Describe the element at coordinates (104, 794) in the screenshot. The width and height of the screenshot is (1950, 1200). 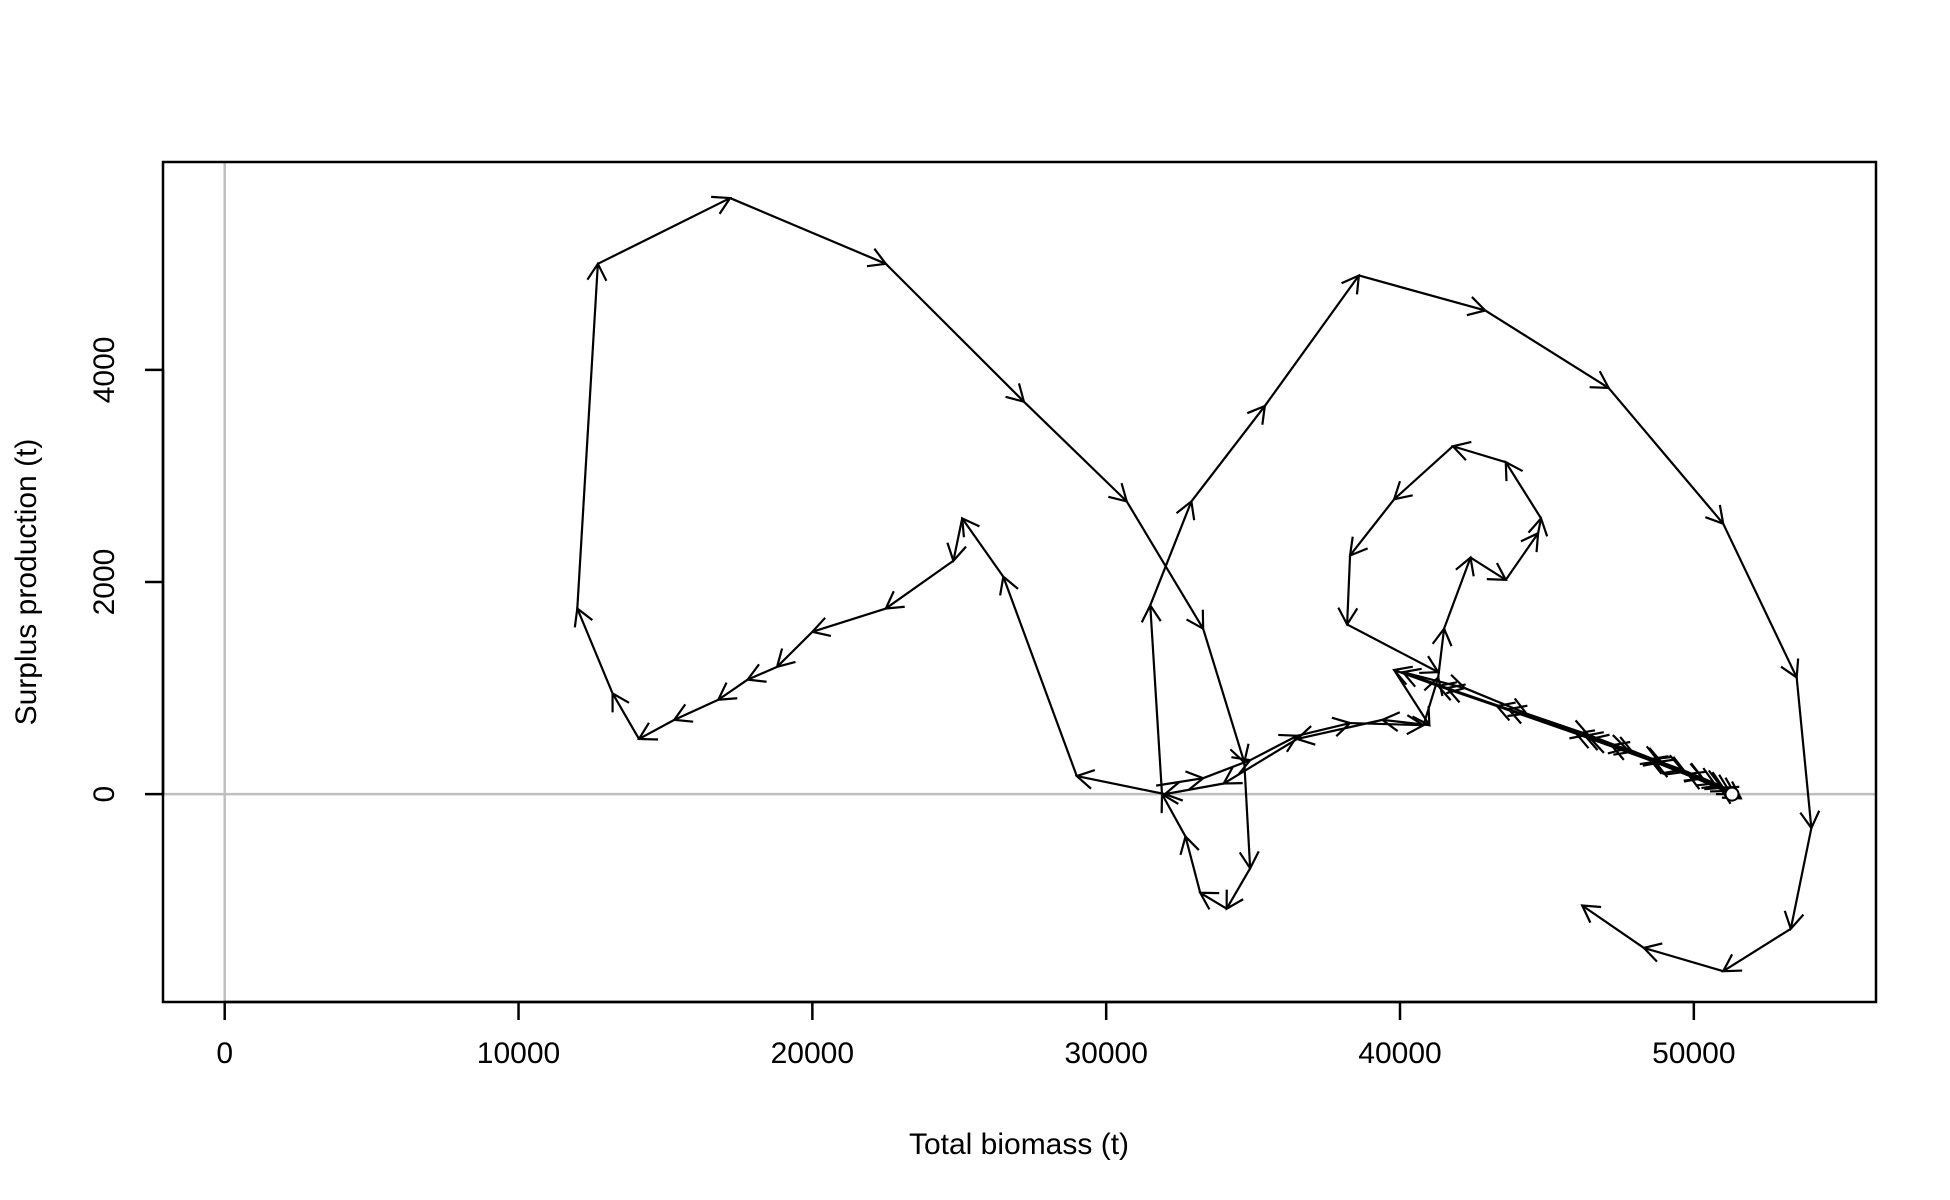
I see `y-tick-label: 0` at that location.